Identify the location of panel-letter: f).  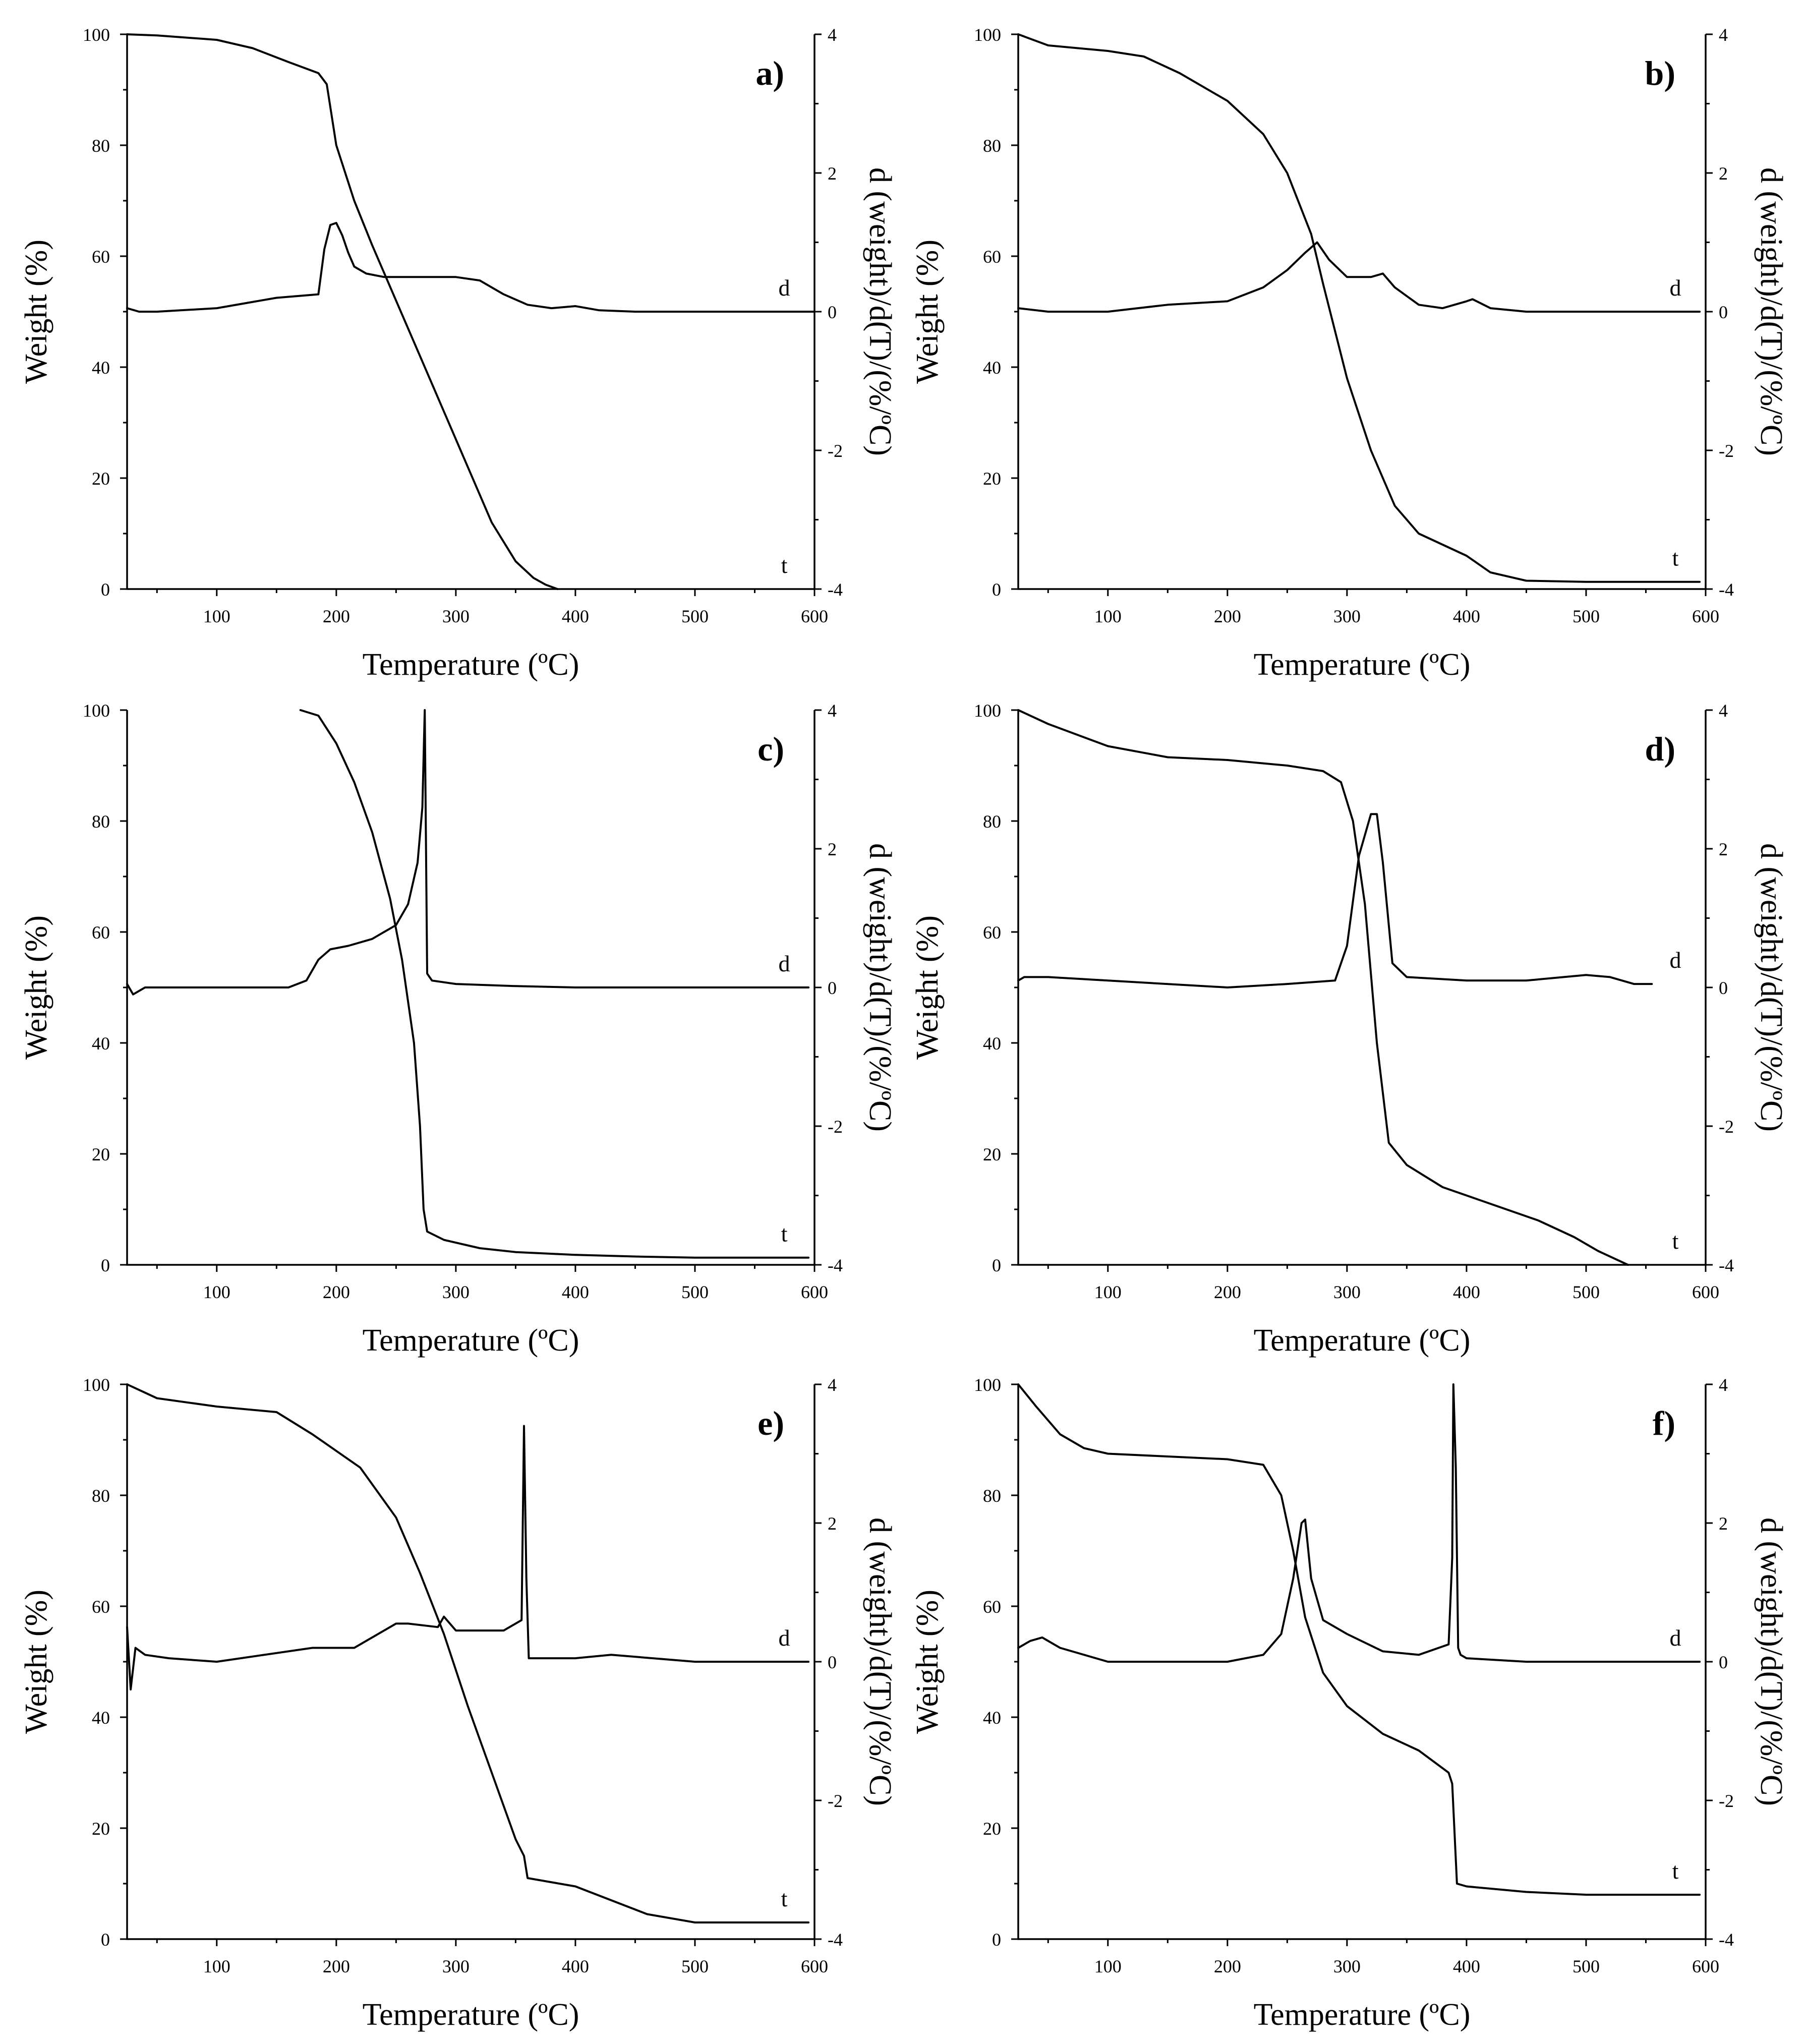
(1664, 1423).